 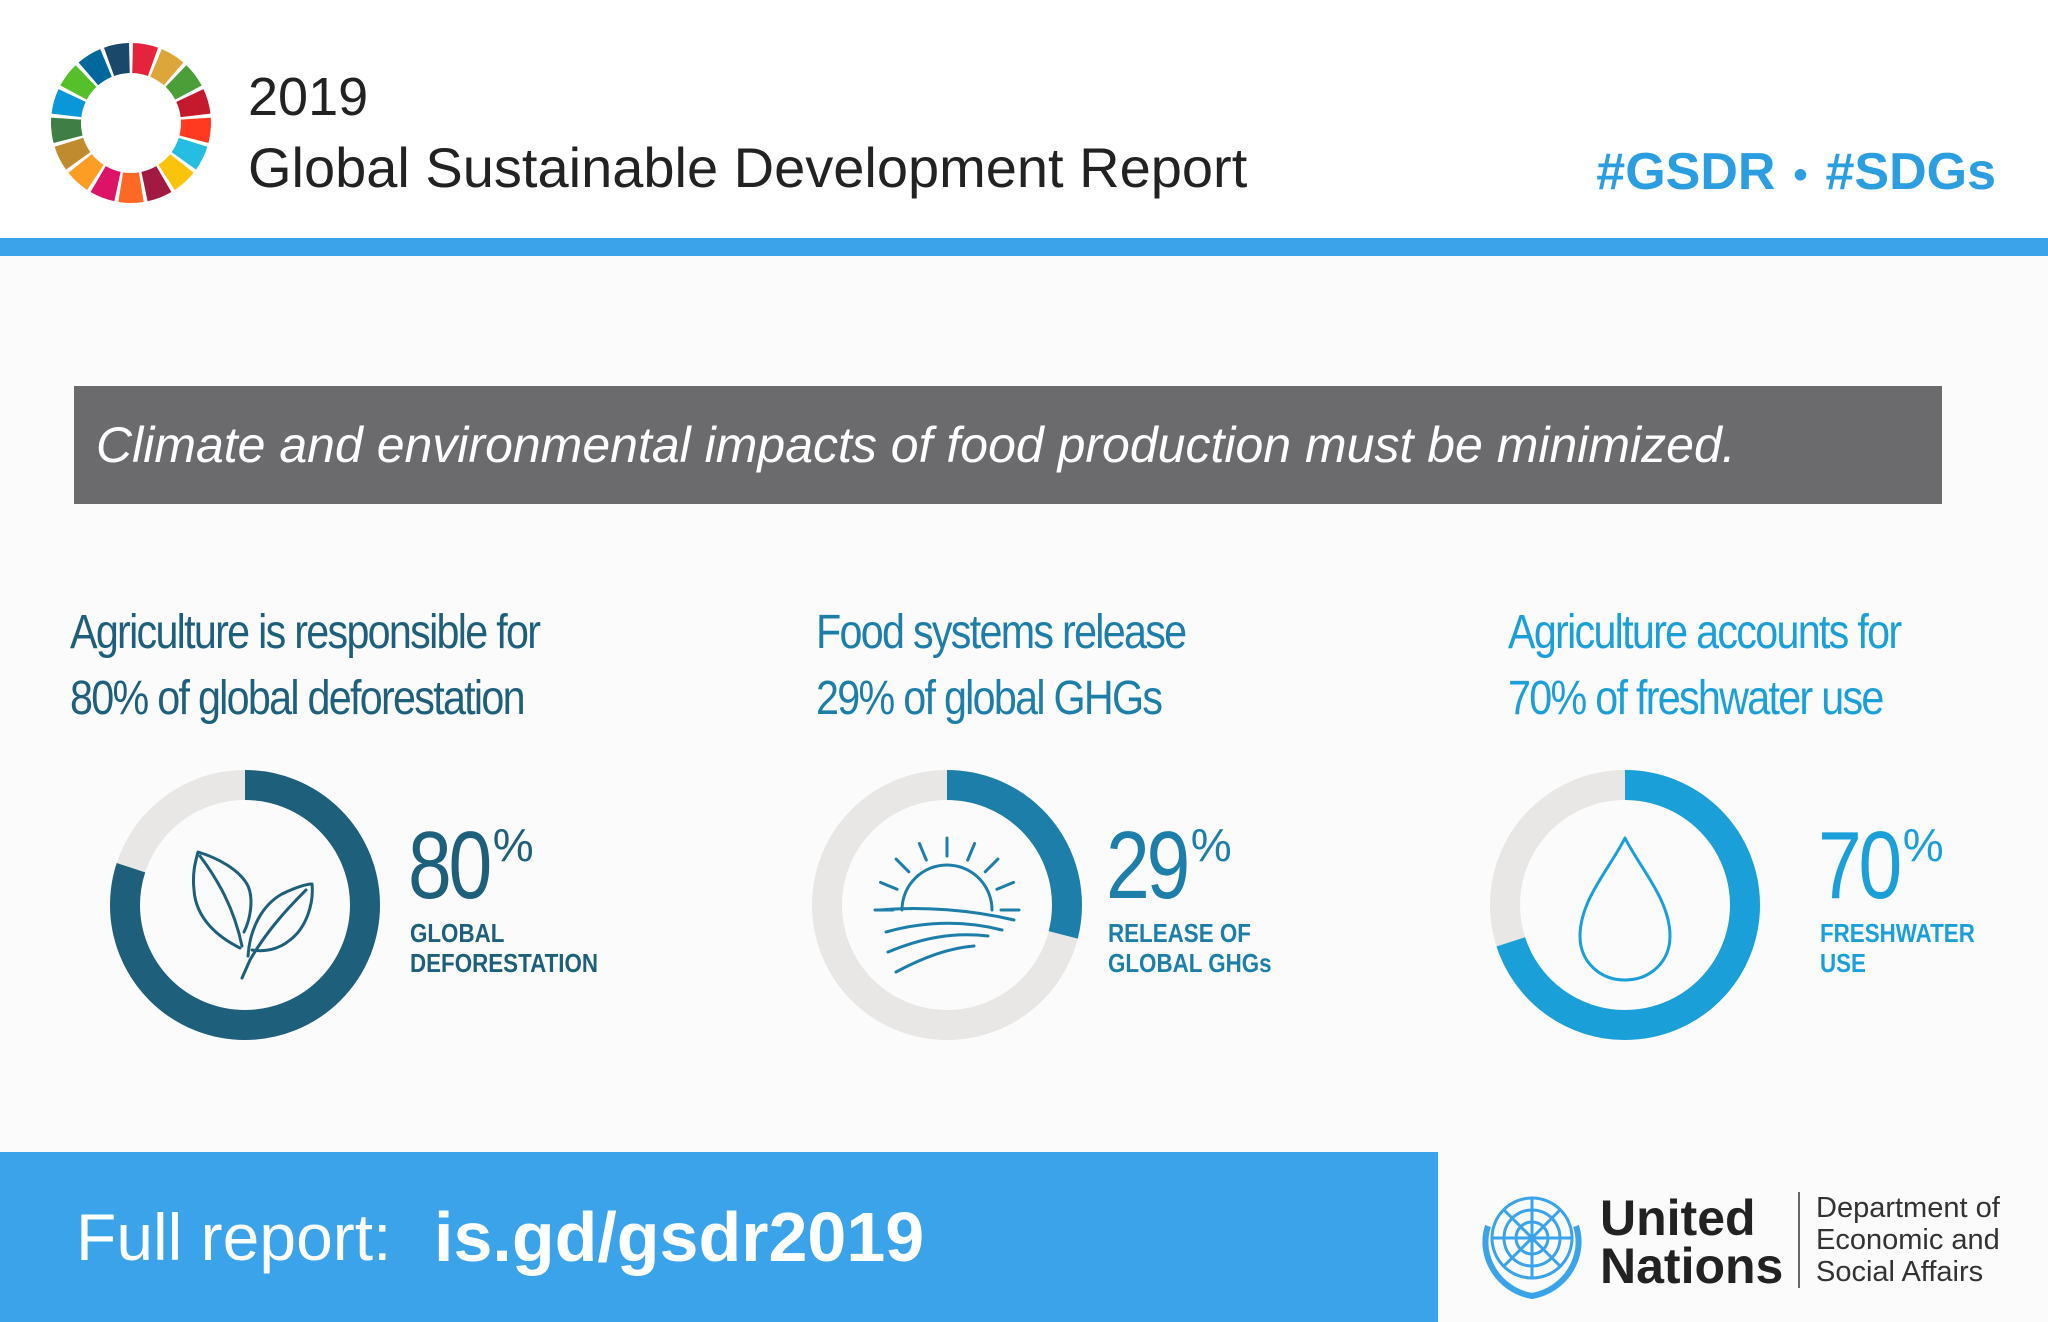 What do you see at coordinates (1179, 933) in the screenshot?
I see `percent-label-line1: RELEASE OF` at bounding box center [1179, 933].